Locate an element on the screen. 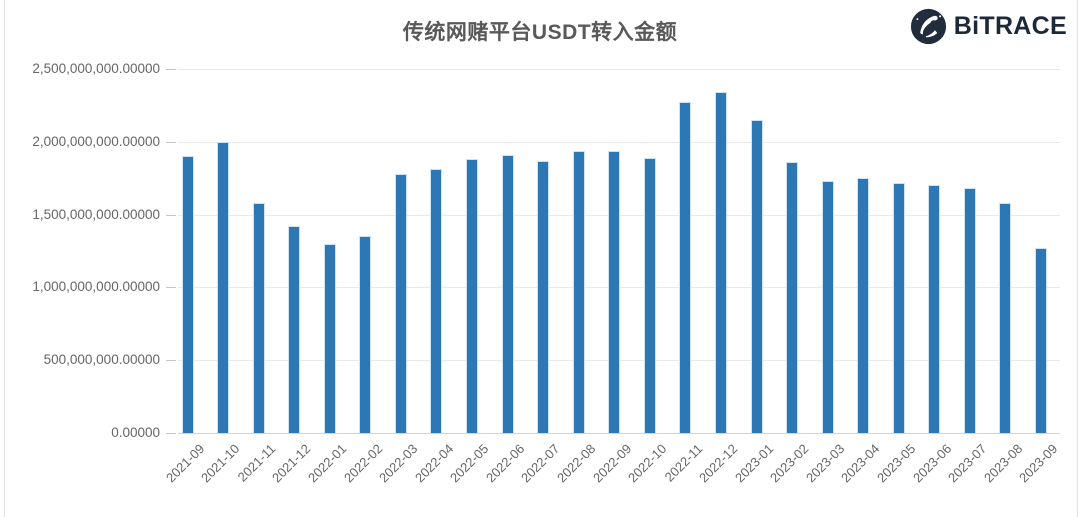 The image size is (1080, 517). x-axis-label: 2022-10 is located at coordinates (647, 463).